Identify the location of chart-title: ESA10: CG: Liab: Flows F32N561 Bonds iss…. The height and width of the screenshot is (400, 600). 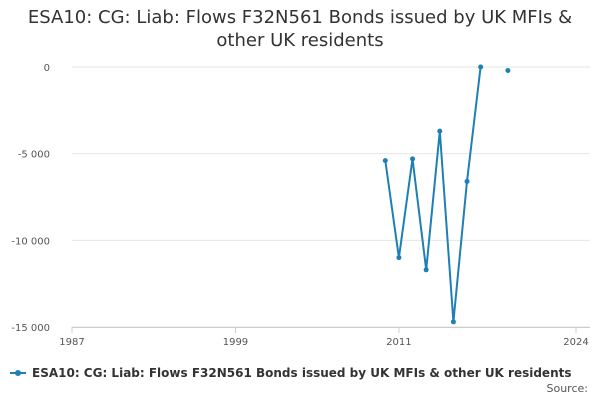
(300, 29).